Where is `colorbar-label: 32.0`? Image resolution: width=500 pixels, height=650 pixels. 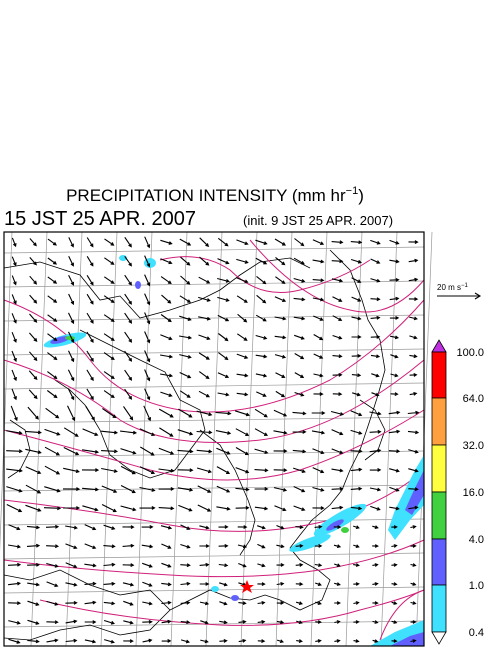 colorbar-label: 32.0 is located at coordinates (473, 446).